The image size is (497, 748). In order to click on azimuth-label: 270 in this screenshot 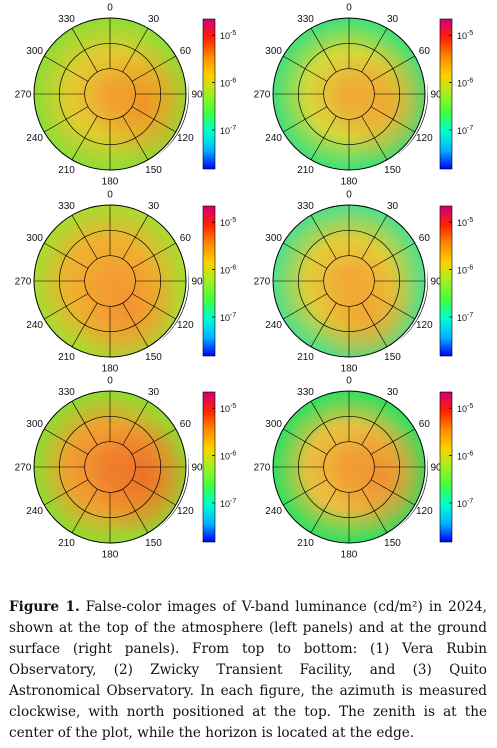, I will do `click(262, 282)`.